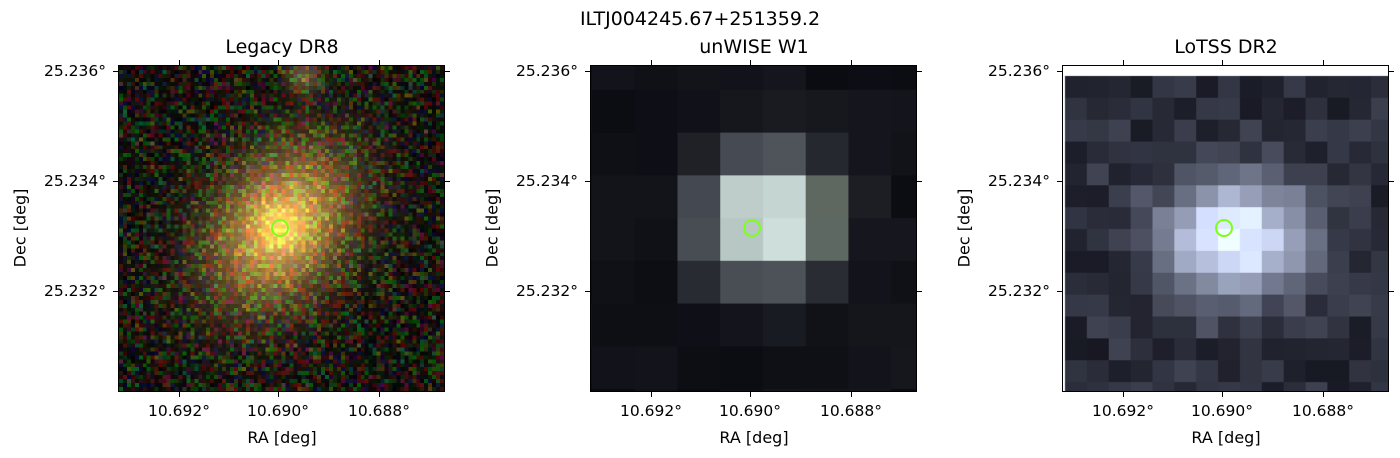  I want to click on panel-title: Legacy DR8, so click(282, 47).